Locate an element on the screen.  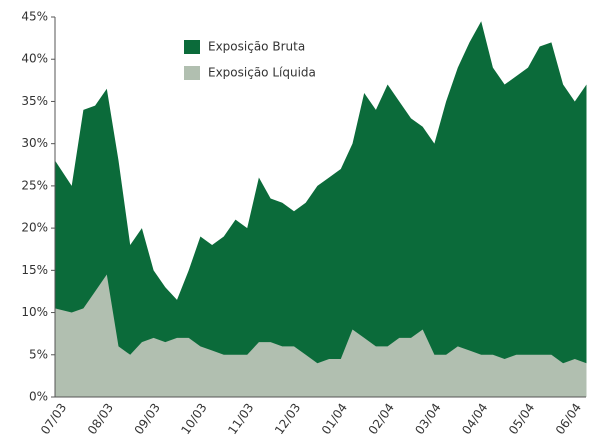
y-tick-label: 20% is located at coordinates (34, 228).